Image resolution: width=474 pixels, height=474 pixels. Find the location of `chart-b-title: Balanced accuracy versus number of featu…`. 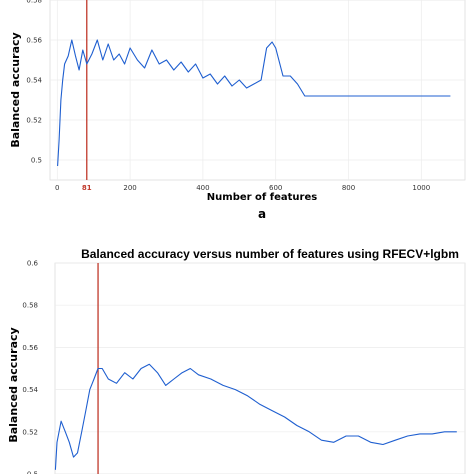

chart-b-title: Balanced accuracy versus number of featu… is located at coordinates (270, 254).